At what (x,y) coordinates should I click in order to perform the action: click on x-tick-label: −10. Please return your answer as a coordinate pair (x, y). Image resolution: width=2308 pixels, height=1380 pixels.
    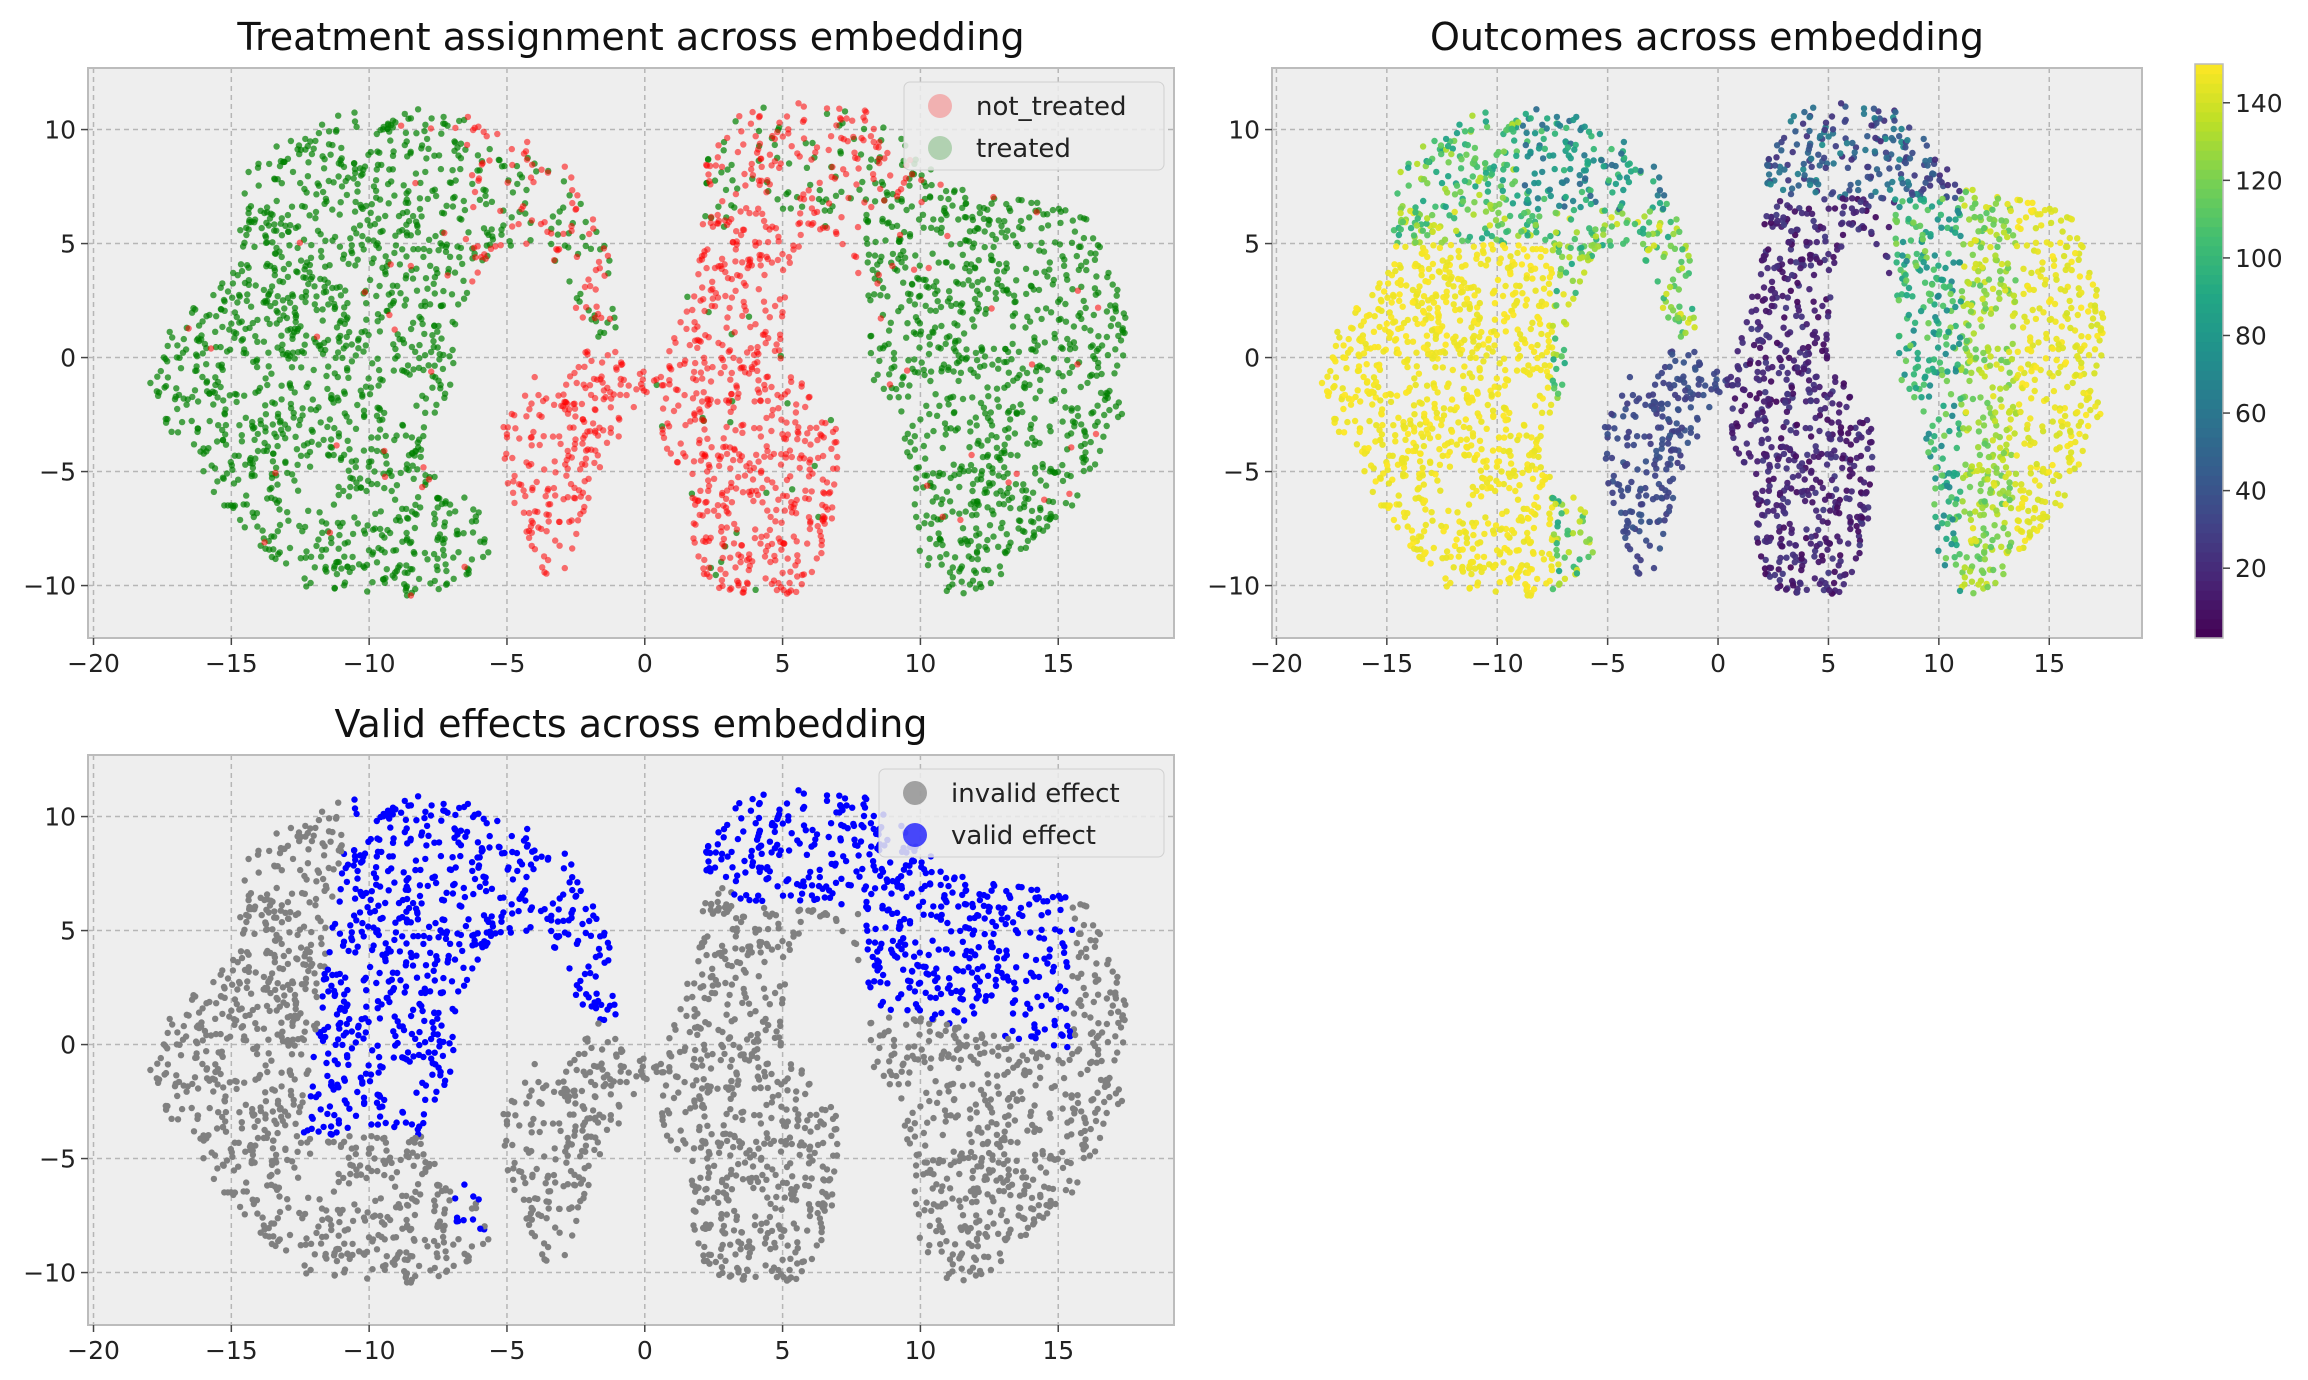
    Looking at the image, I should click on (369, 663).